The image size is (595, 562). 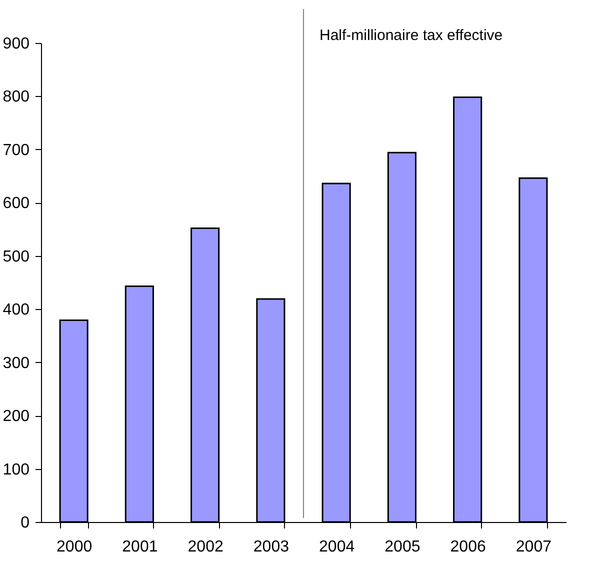 I want to click on x-tick-label: 2005, so click(x=402, y=547).